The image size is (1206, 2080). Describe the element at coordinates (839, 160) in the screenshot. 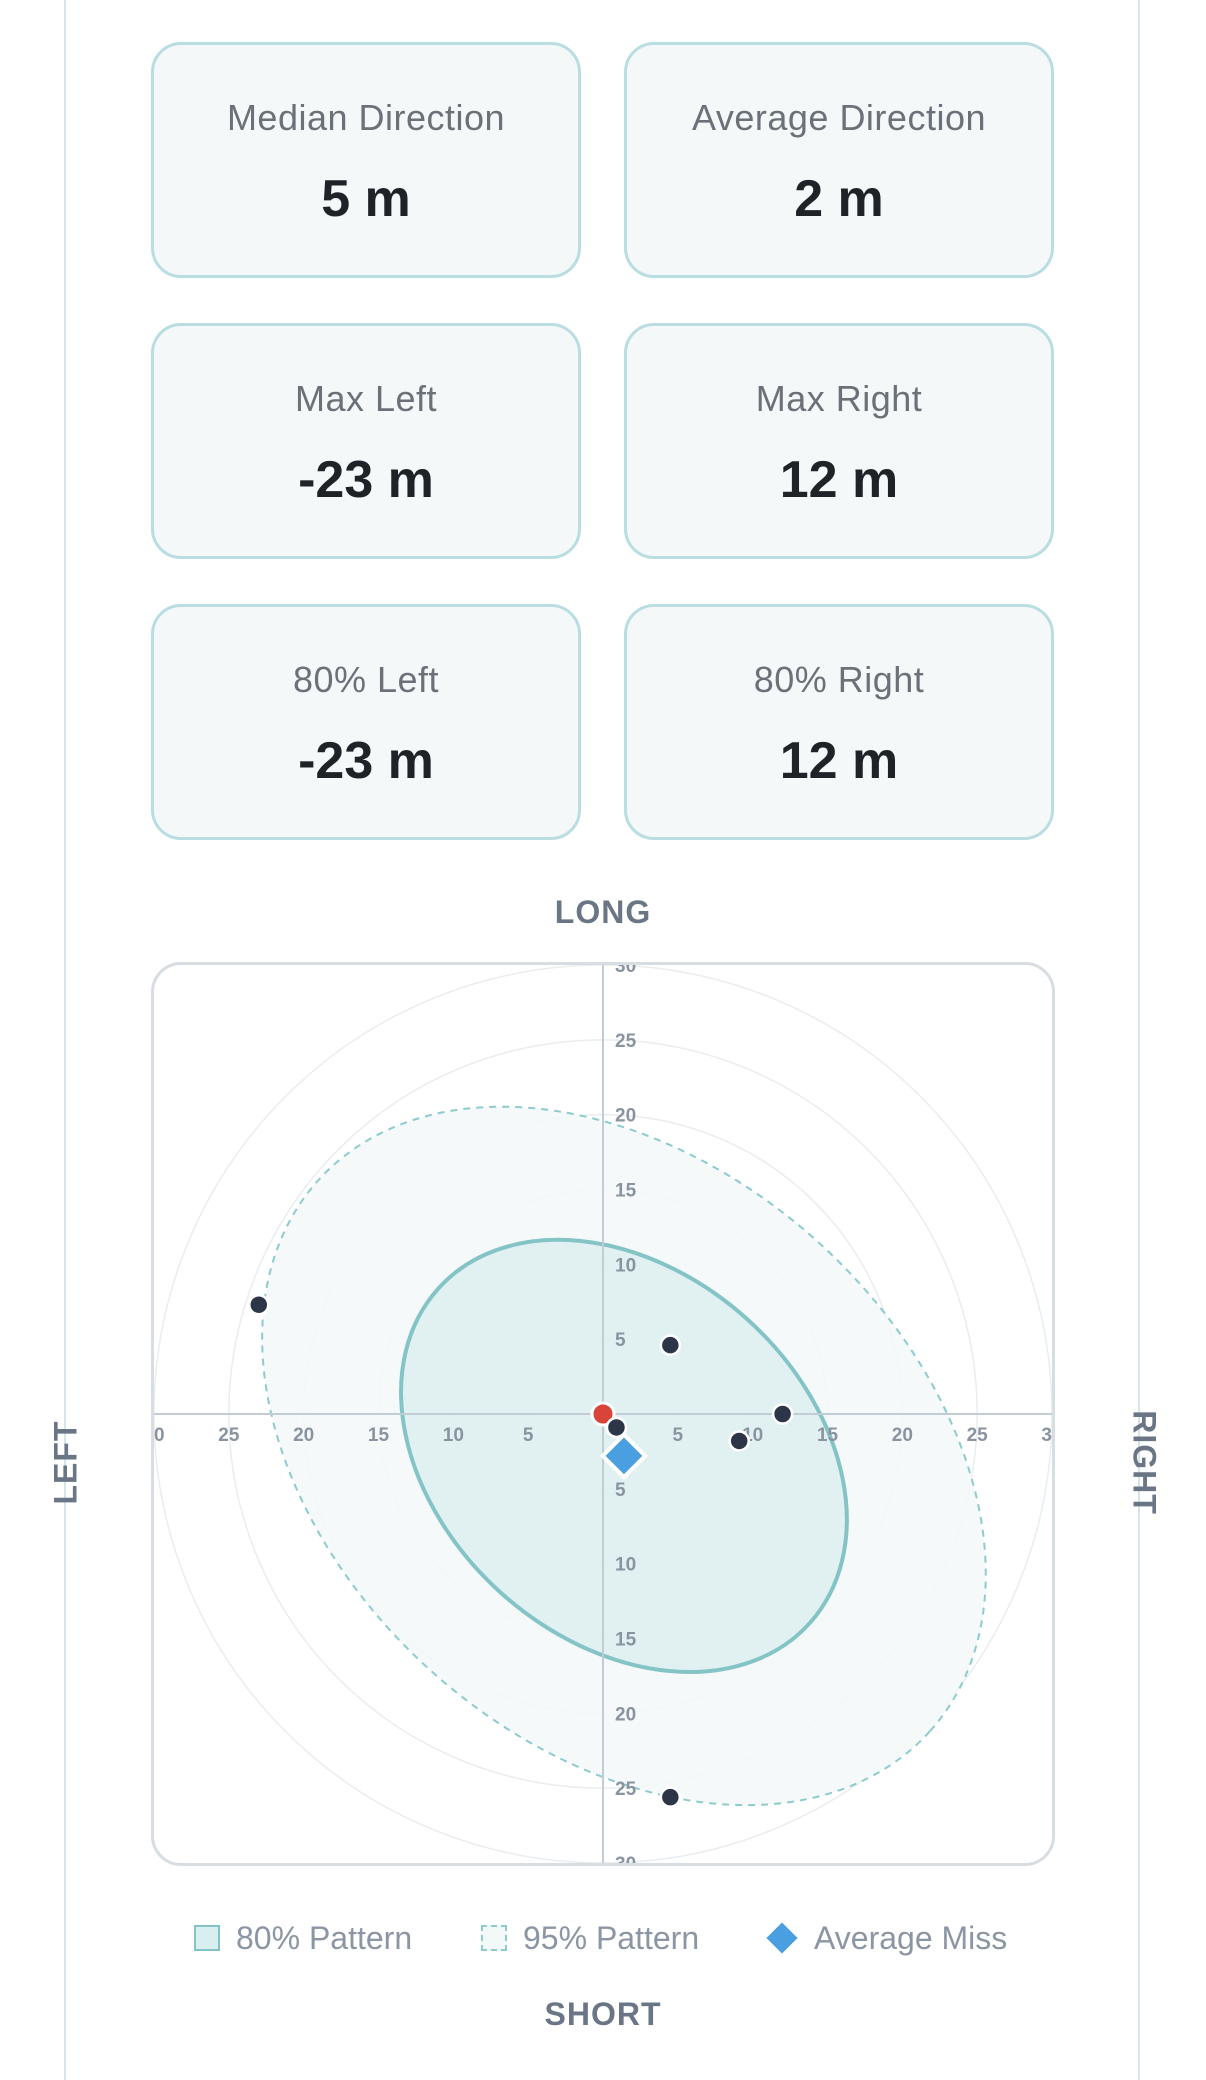

I see `stat-card-average-direction: Average Direction 2 m` at that location.